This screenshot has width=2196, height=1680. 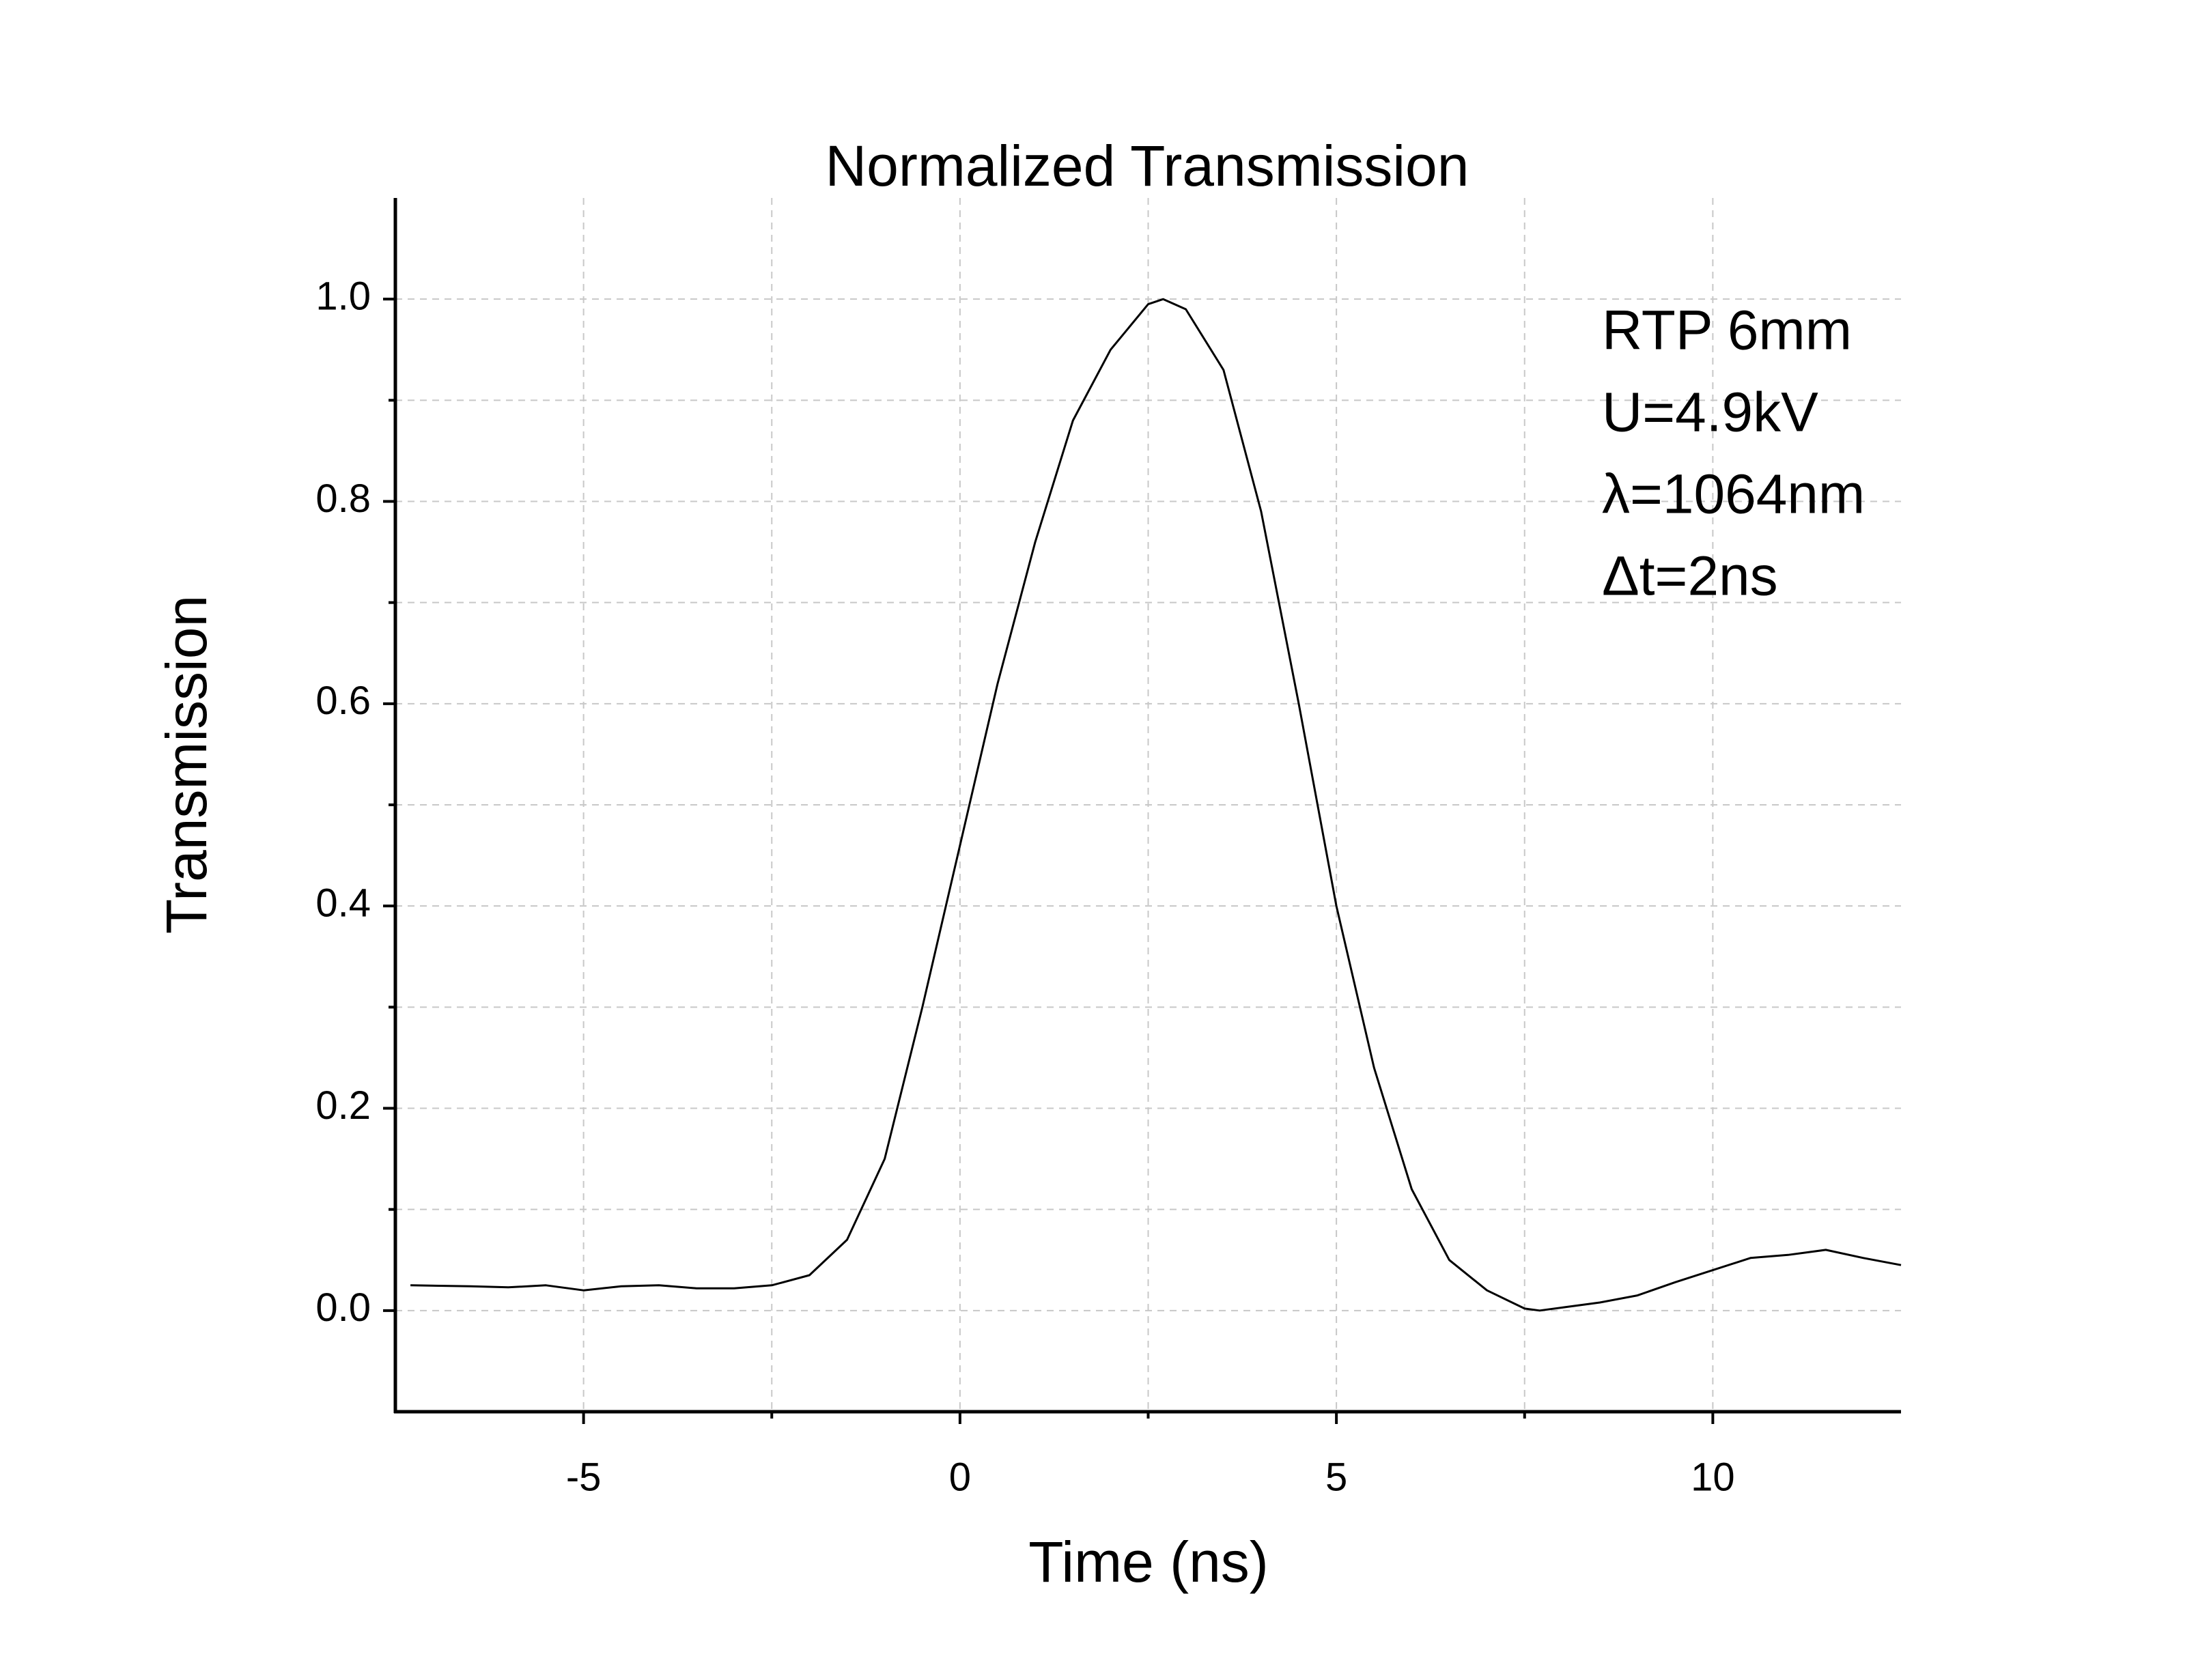 What do you see at coordinates (343, 903) in the screenshot?
I see `y-tick-label: 0.4` at bounding box center [343, 903].